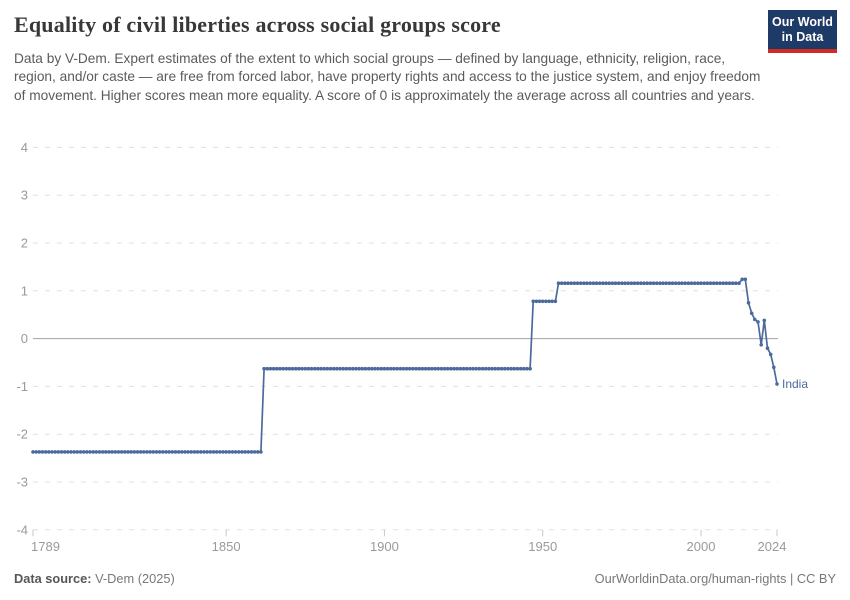 The height and width of the screenshot is (600, 850). Describe the element at coordinates (802, 37) in the screenshot. I see `owid-logo-line2: in Data` at that location.